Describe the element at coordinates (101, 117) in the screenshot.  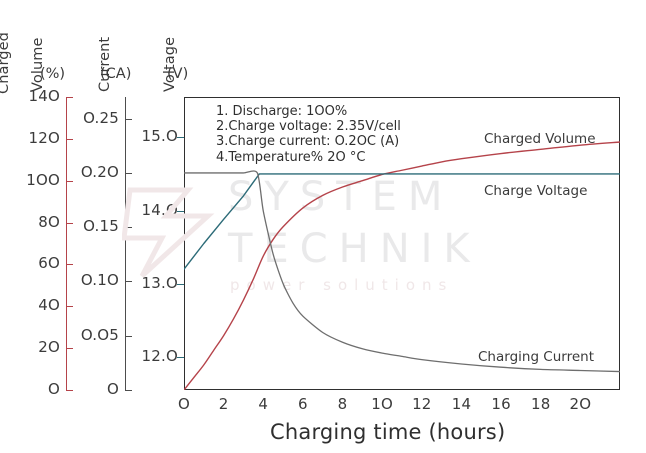
I see `ytick-label-current: O.25` at that location.